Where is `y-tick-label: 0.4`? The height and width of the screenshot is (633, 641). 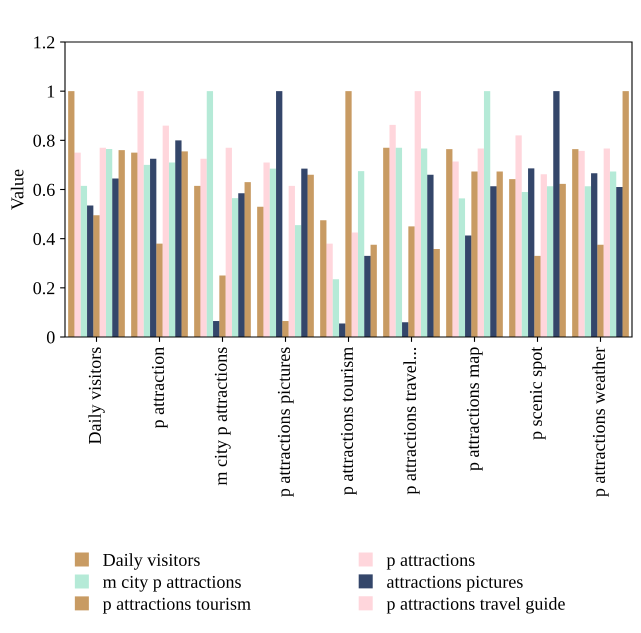 y-tick-label: 0.4 is located at coordinates (44, 239).